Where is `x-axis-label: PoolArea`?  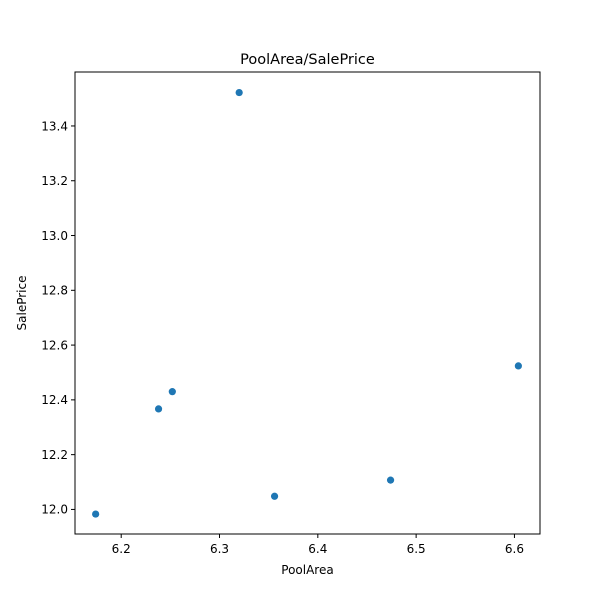 x-axis-label: PoolArea is located at coordinates (307, 570).